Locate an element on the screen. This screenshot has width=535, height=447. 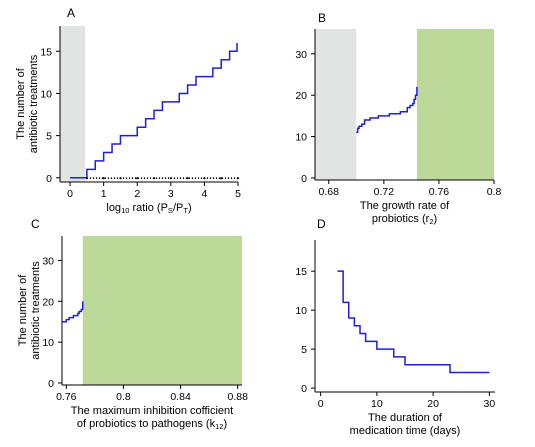
x-axis-label: log10 ratio (PS/PT) is located at coordinates (148, 208).